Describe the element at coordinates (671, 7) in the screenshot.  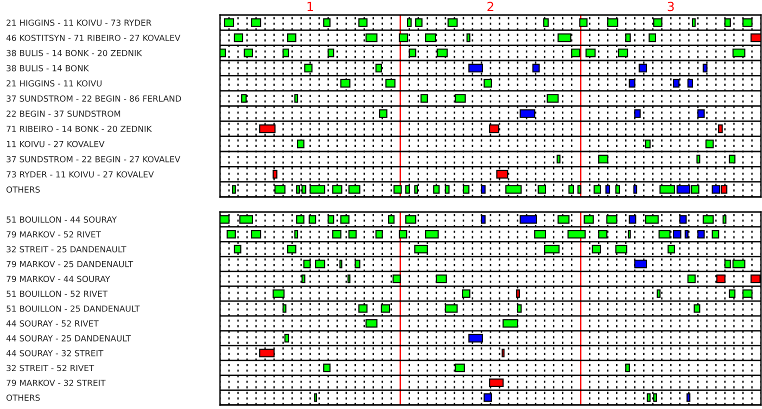
I see `x-tick-label: 3` at that location.